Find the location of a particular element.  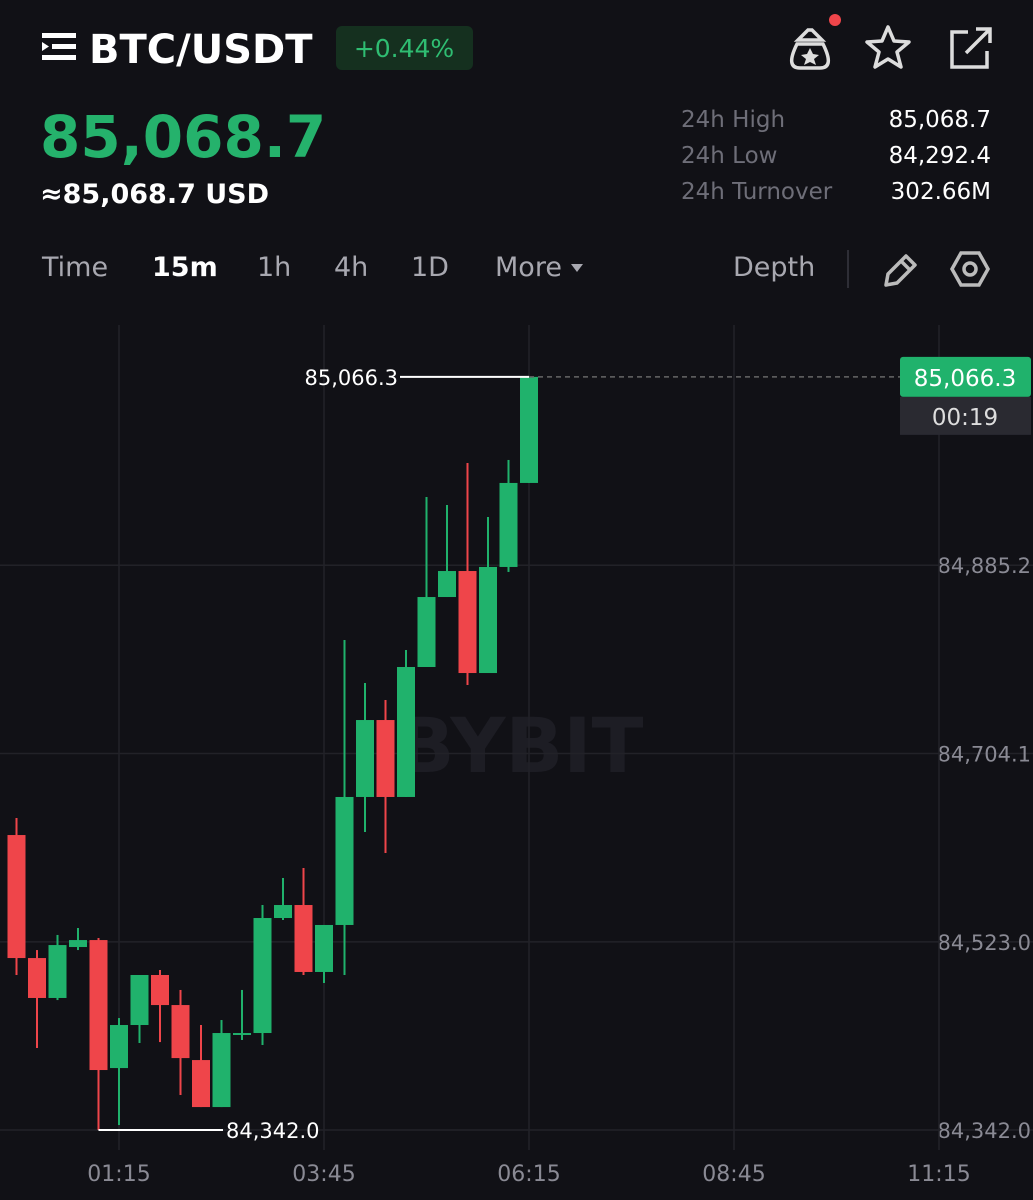

watermark: BYBIT is located at coordinates (520, 745).